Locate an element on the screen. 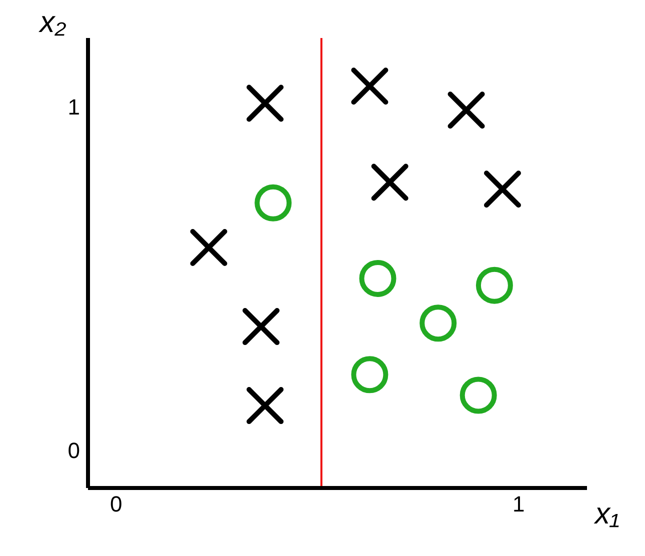 Image resolution: width=645 pixels, height=556 pixels. y-axis-title: x₂ is located at coordinates (52, 22).